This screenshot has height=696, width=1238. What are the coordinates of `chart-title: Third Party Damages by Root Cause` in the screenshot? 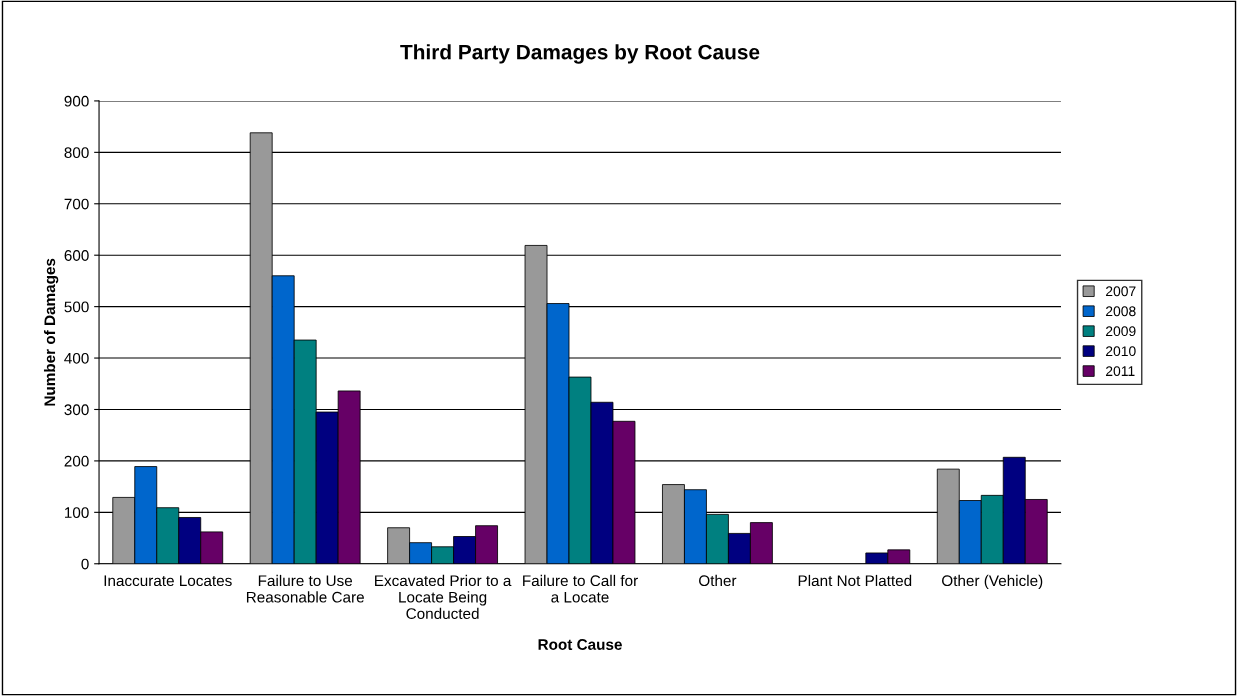 It's located at (580, 54).